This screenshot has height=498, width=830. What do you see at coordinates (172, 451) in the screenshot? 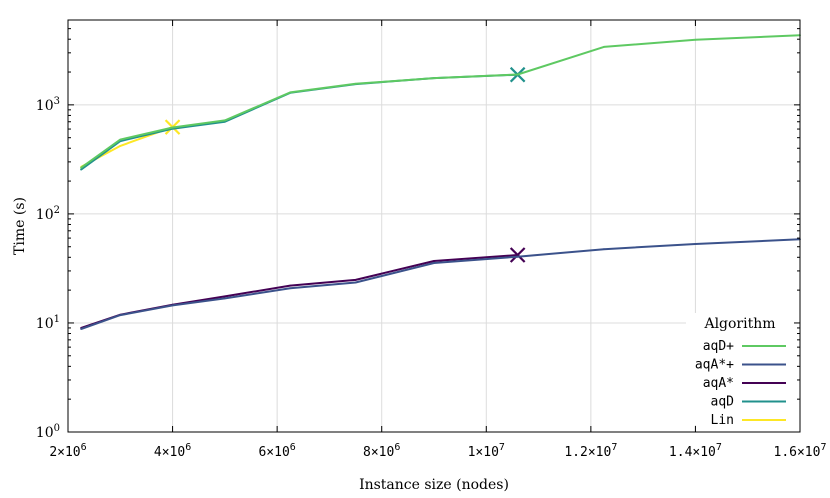
I see `x-tick-label: 4×10⁶` at bounding box center [172, 451].